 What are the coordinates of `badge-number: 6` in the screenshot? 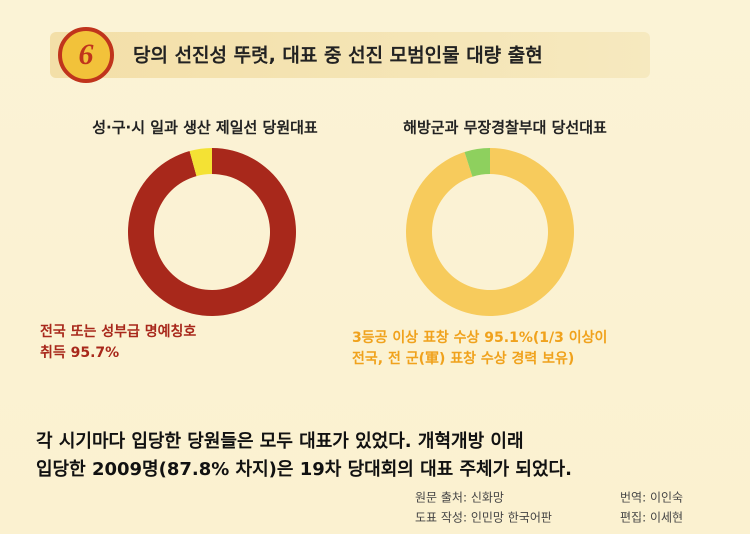 It's located at (86, 54).